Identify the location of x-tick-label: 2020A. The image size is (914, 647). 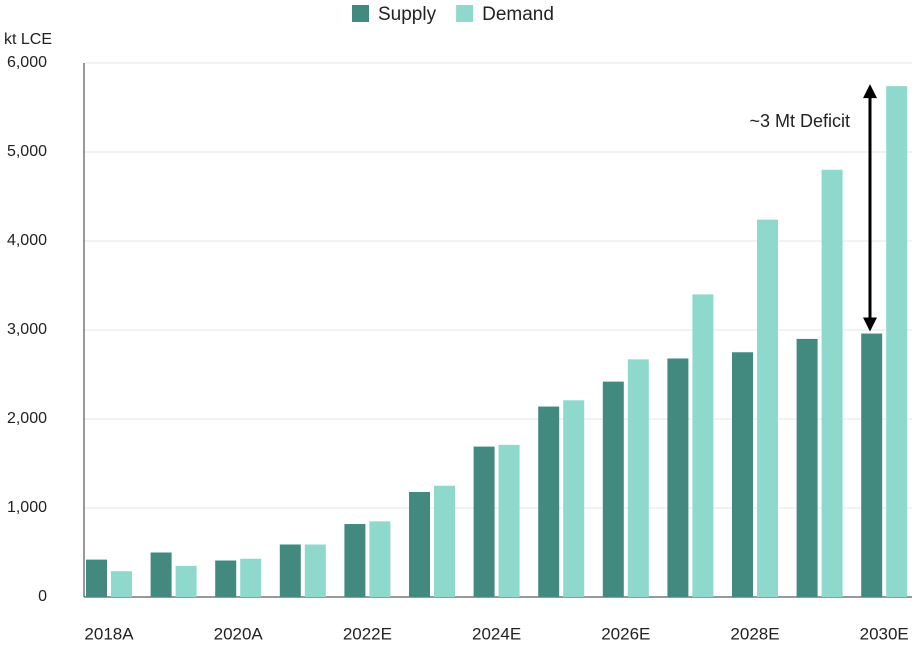
(239, 633).